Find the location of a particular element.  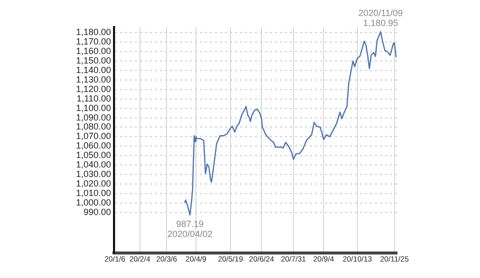

y-tick-label: 1,150.00 is located at coordinates (93, 61).